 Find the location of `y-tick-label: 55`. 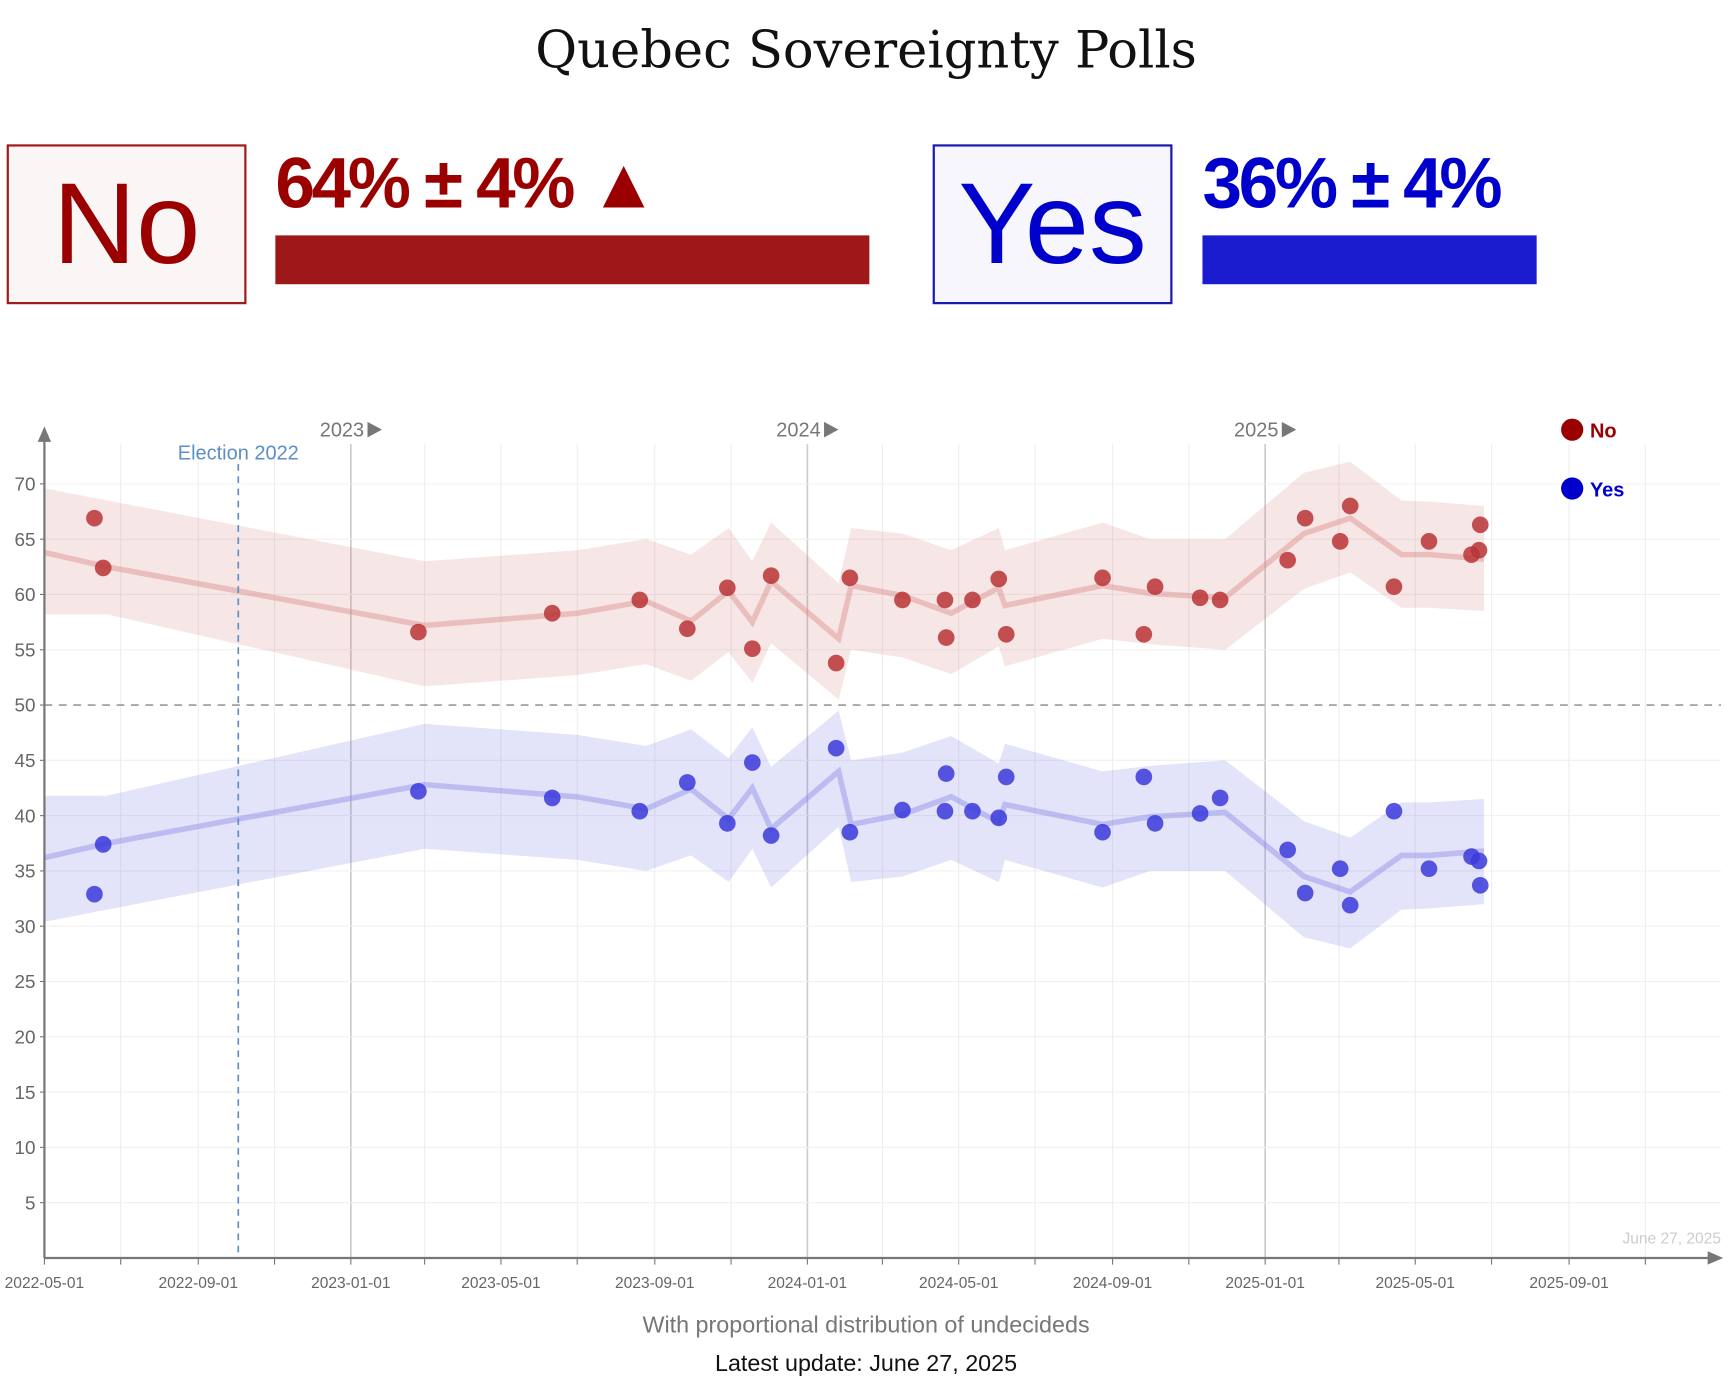

y-tick-label: 55 is located at coordinates (25, 649).